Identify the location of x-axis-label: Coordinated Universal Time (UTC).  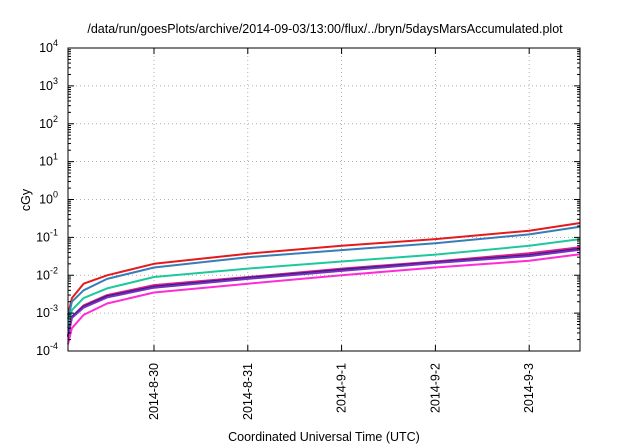
(324, 437).